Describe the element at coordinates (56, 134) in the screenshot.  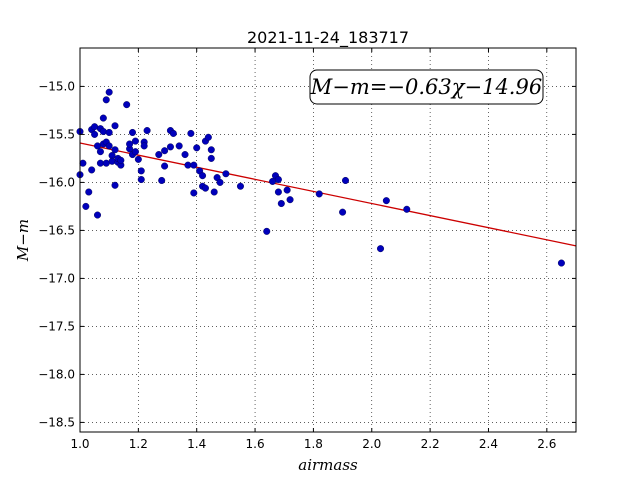
I see `y-tick-label: −15.5` at that location.